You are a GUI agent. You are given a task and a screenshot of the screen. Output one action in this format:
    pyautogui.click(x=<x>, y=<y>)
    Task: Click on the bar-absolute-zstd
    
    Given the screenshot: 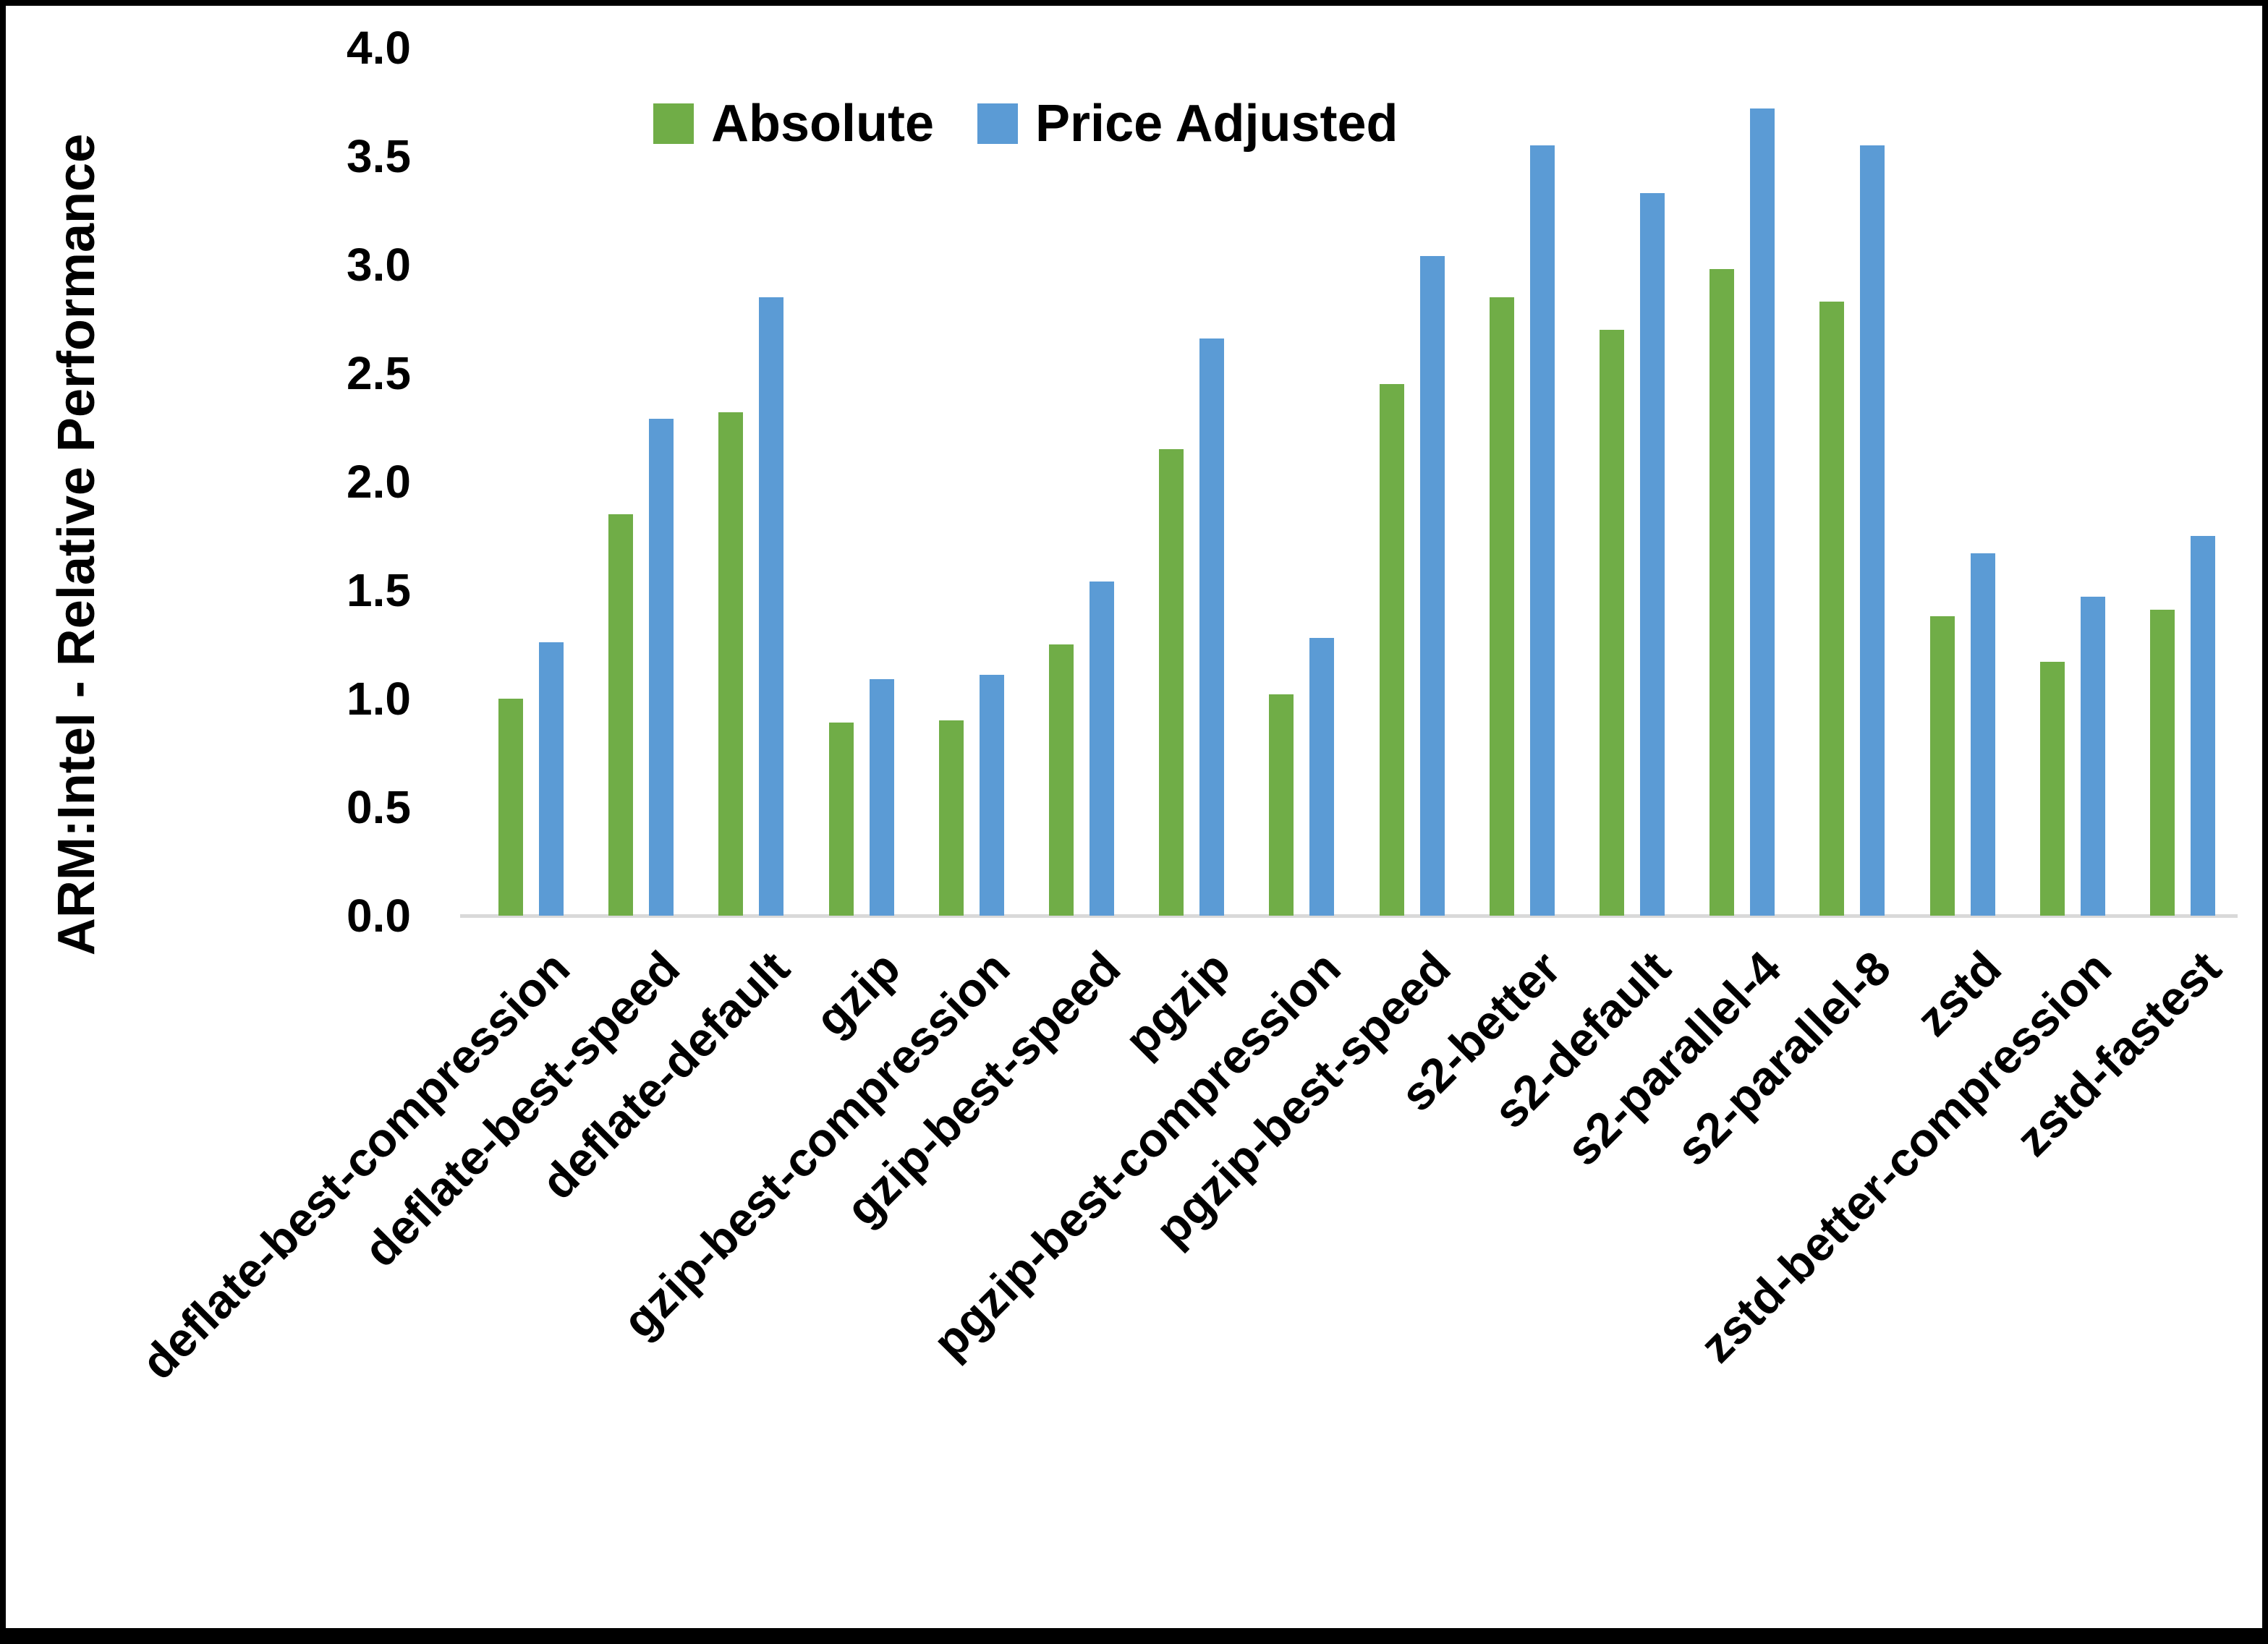 What is the action you would take?
    pyautogui.click(x=1942, y=766)
    